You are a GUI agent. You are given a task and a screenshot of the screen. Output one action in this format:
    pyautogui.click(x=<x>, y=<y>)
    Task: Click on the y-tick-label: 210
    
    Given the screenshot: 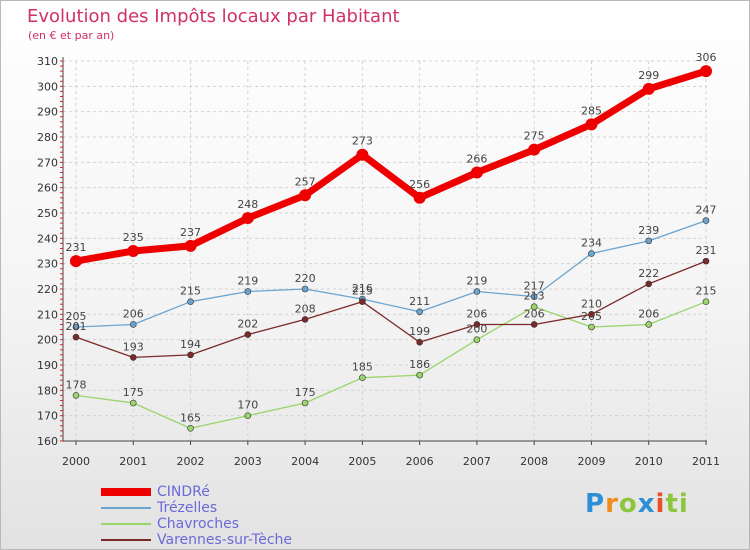 What is the action you would take?
    pyautogui.click(x=47, y=314)
    